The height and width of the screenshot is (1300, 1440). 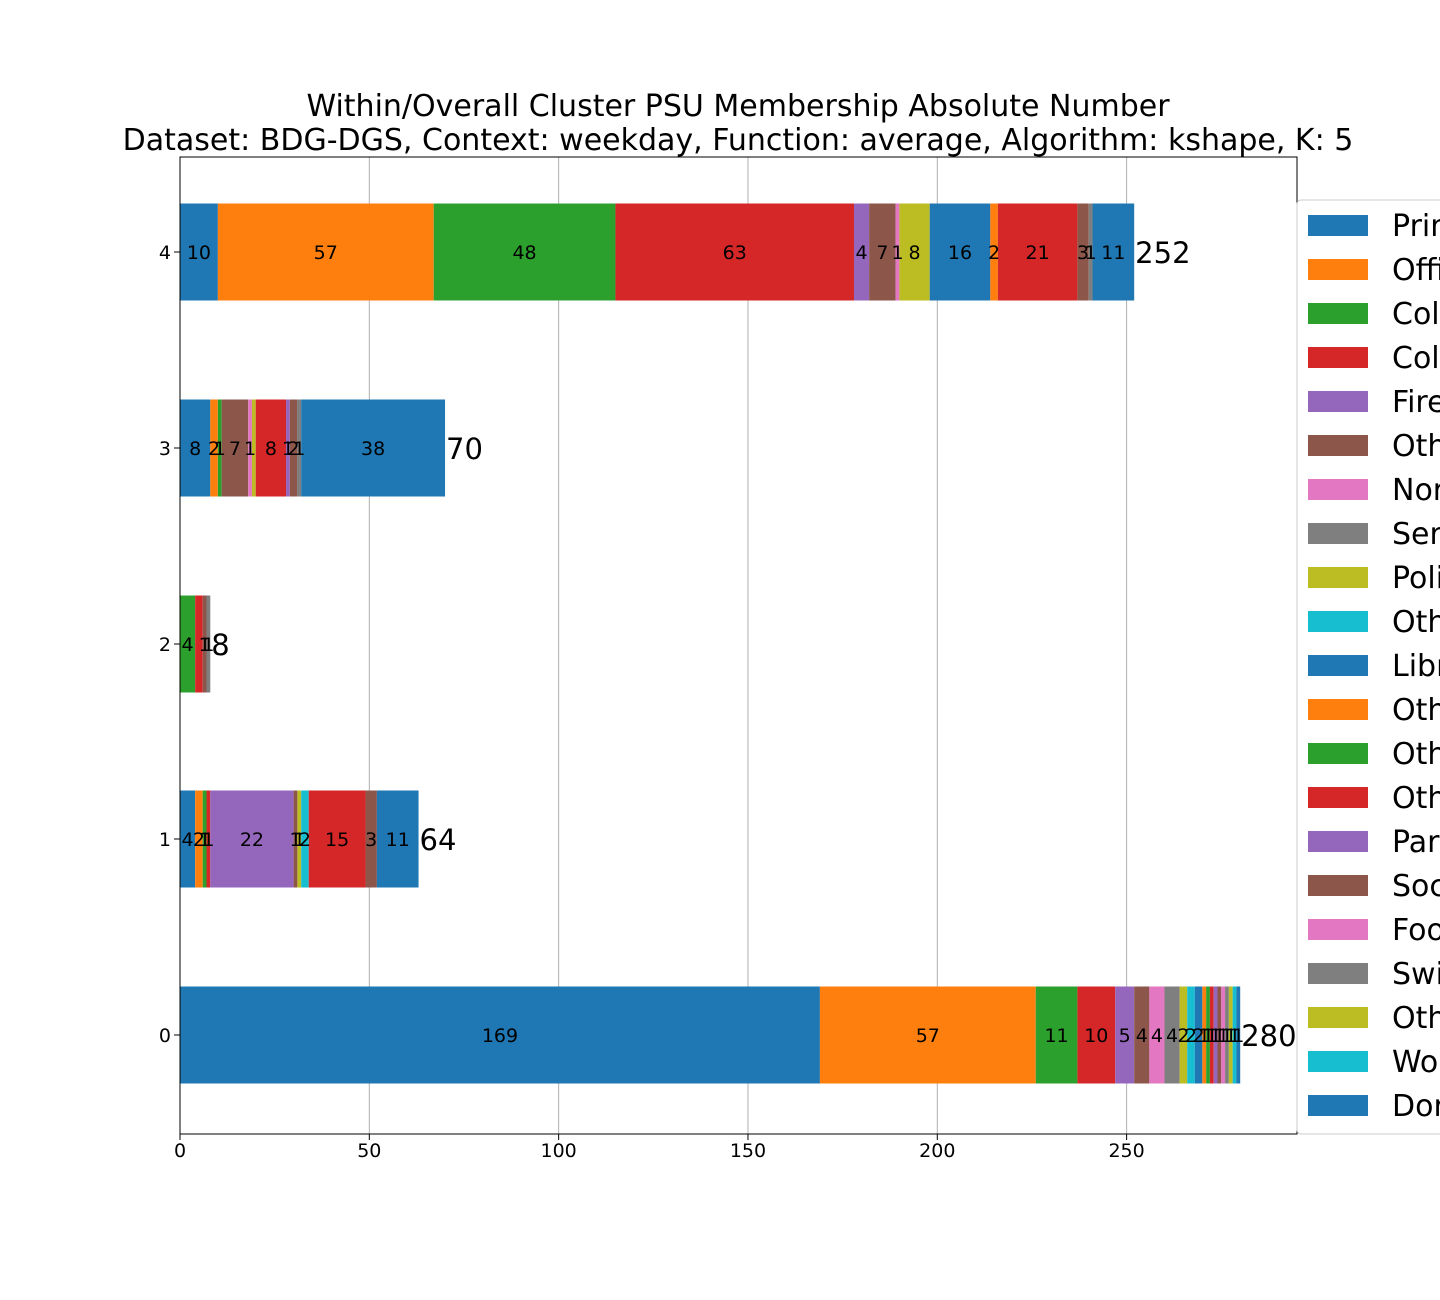 I want to click on legend-label: Foo, so click(x=1416, y=930).